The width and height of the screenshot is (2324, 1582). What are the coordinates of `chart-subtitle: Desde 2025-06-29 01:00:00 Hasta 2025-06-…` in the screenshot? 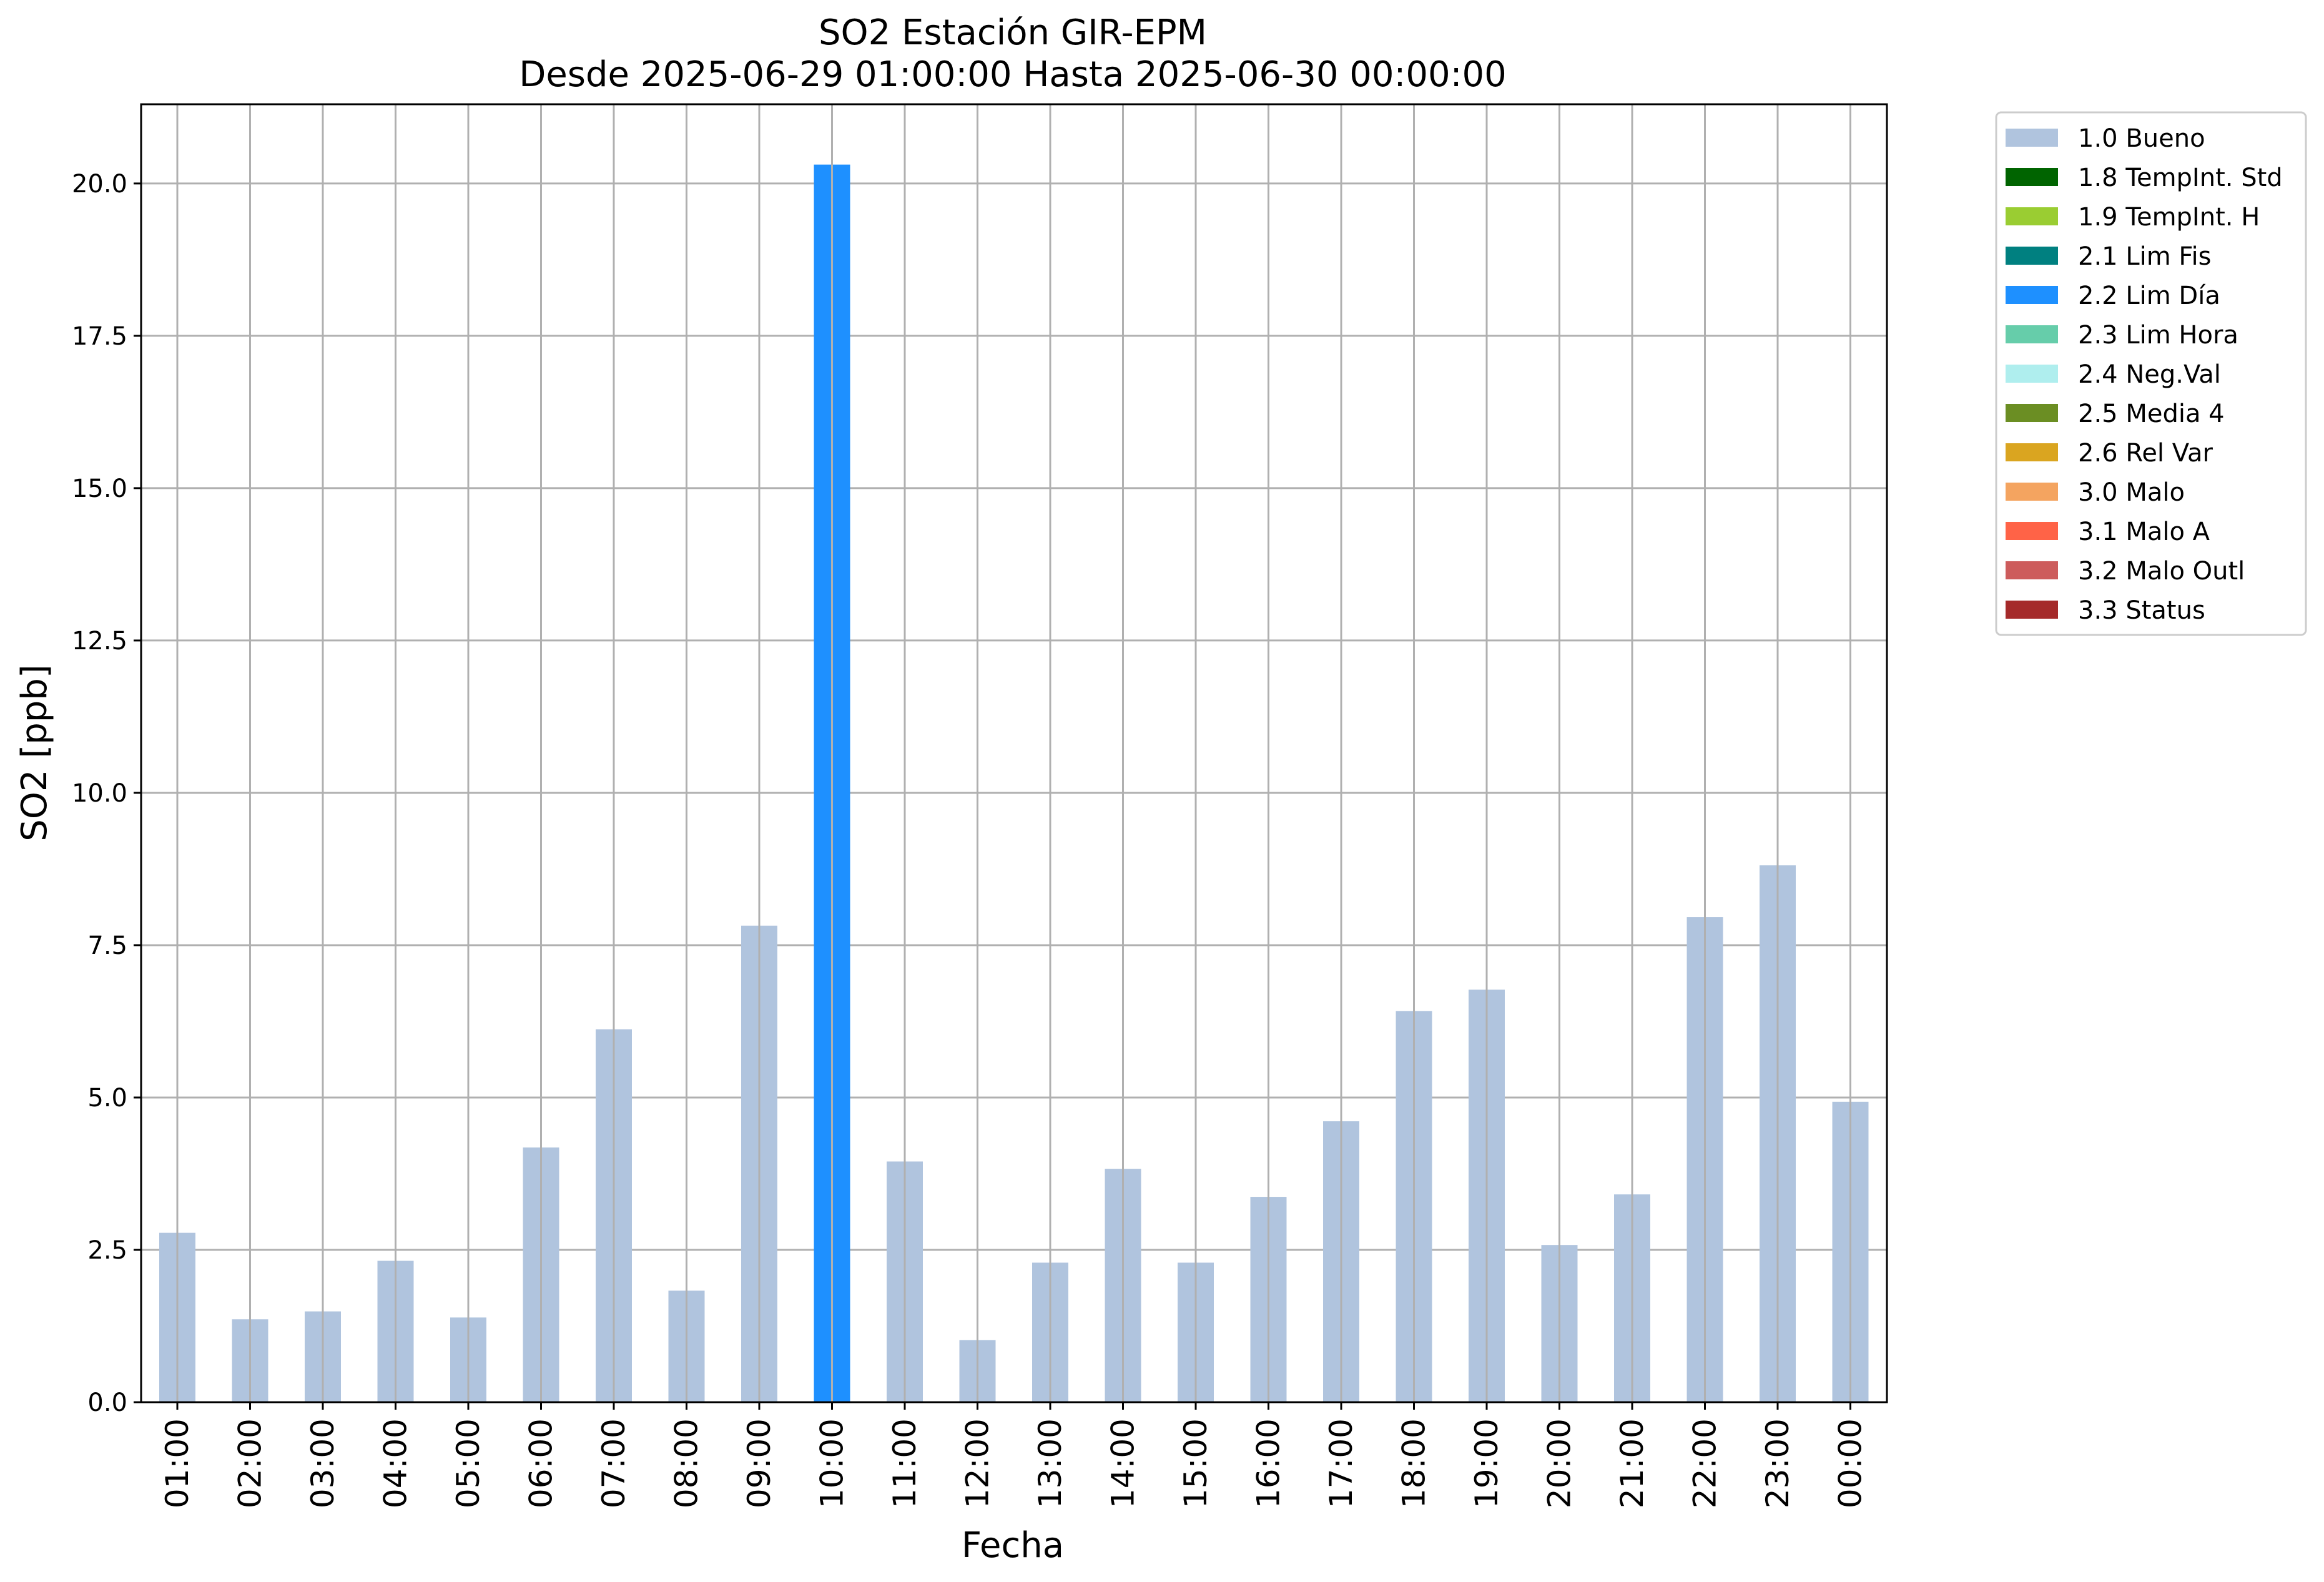 It's located at (1013, 74).